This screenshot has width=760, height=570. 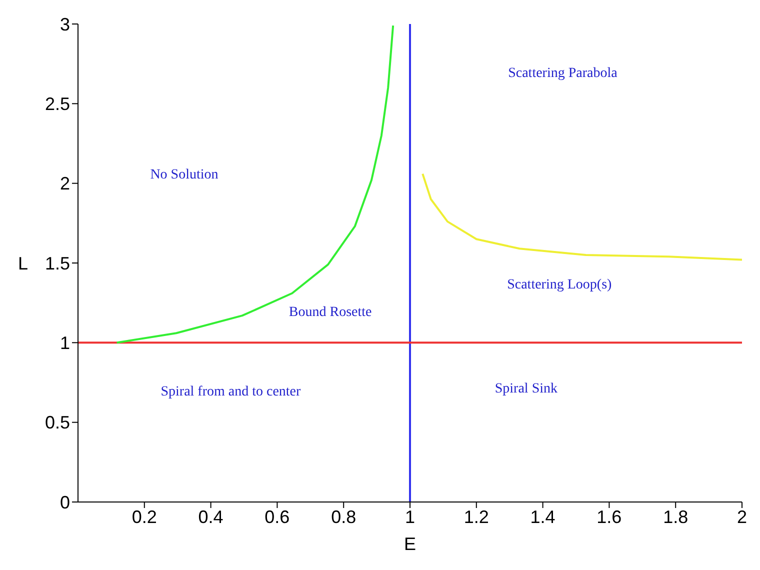 What do you see at coordinates (65, 502) in the screenshot?
I see `y-tick-label: 0` at bounding box center [65, 502].